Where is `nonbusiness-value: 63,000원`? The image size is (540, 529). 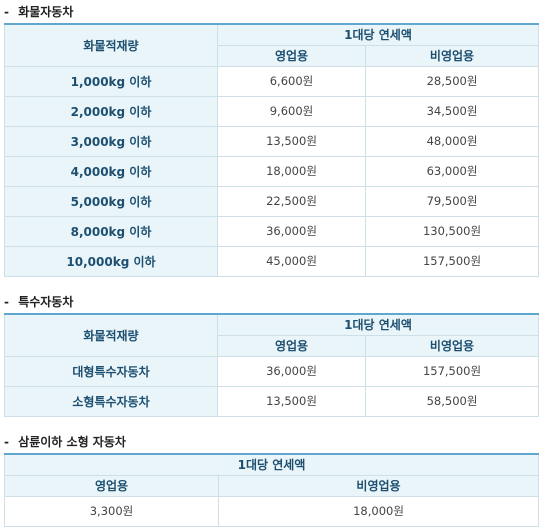
nonbusiness-value: 63,000원 is located at coordinates (452, 171).